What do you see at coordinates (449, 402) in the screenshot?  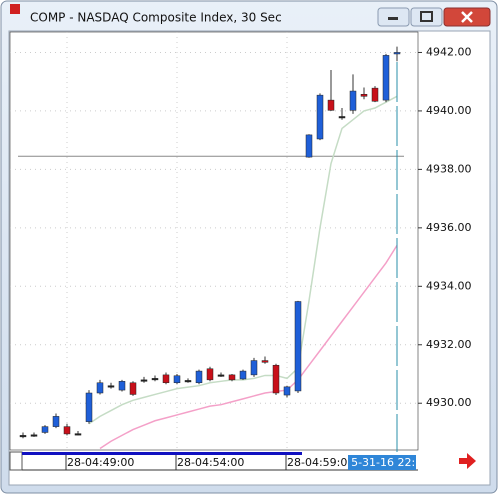 I see `y-tick-label: 4930.00` at bounding box center [449, 402].